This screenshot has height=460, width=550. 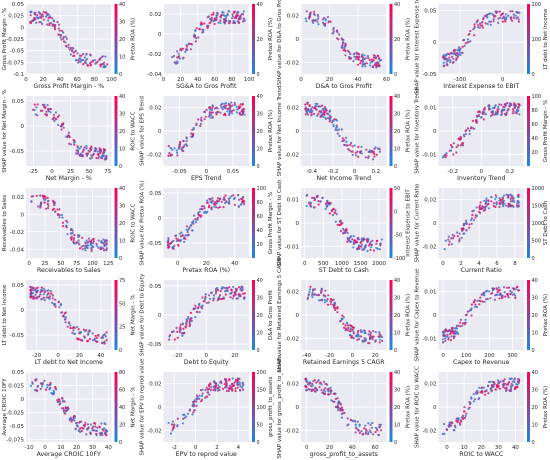 What do you see at coordinates (196, 448) in the screenshot?
I see `x-tick-label: 0` at bounding box center [196, 448].